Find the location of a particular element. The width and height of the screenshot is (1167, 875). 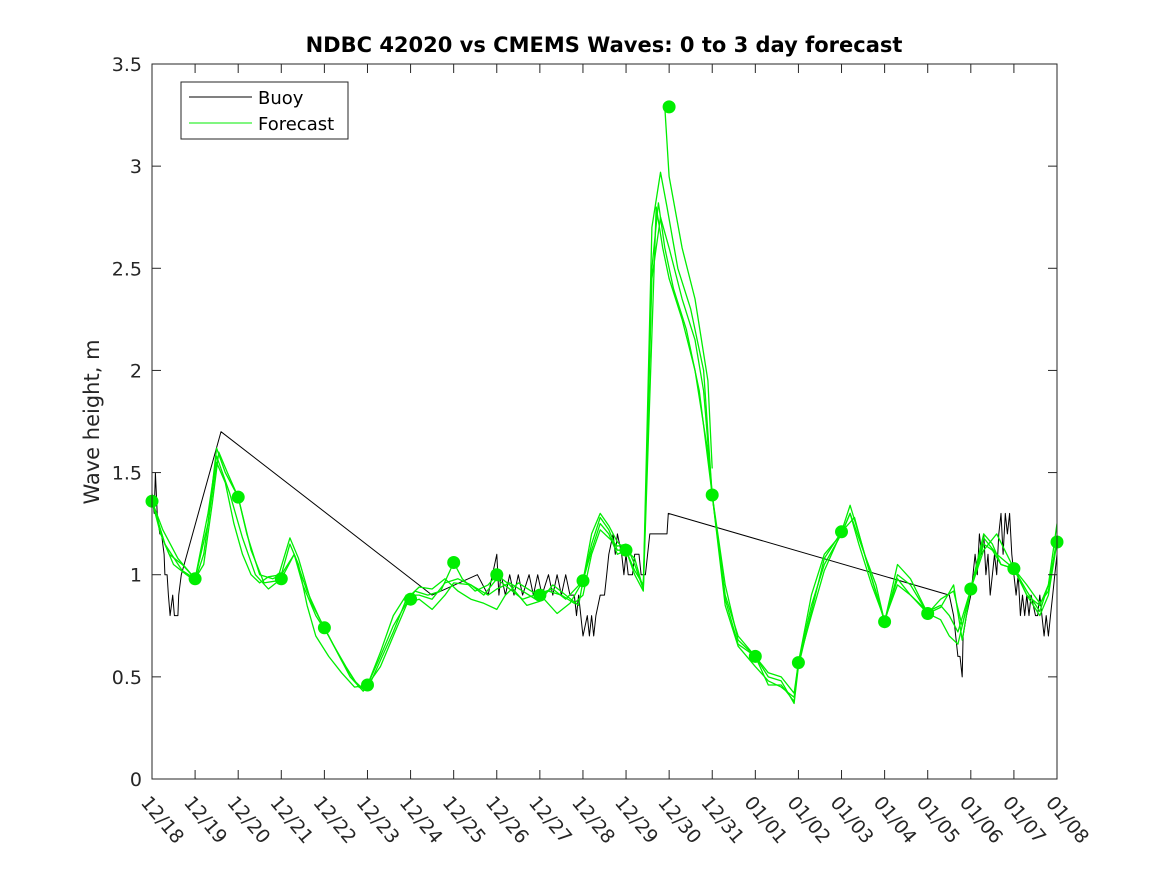

legend-box is located at coordinates (264, 110).